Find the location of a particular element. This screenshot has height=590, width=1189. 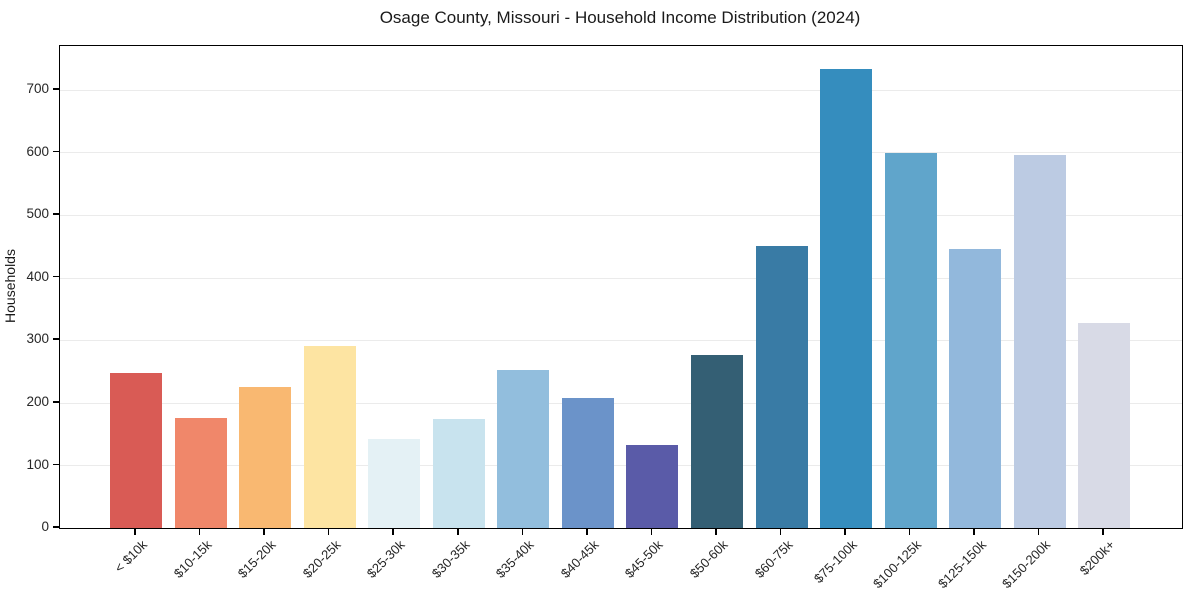

bar-$100-125k is located at coordinates (910, 340).